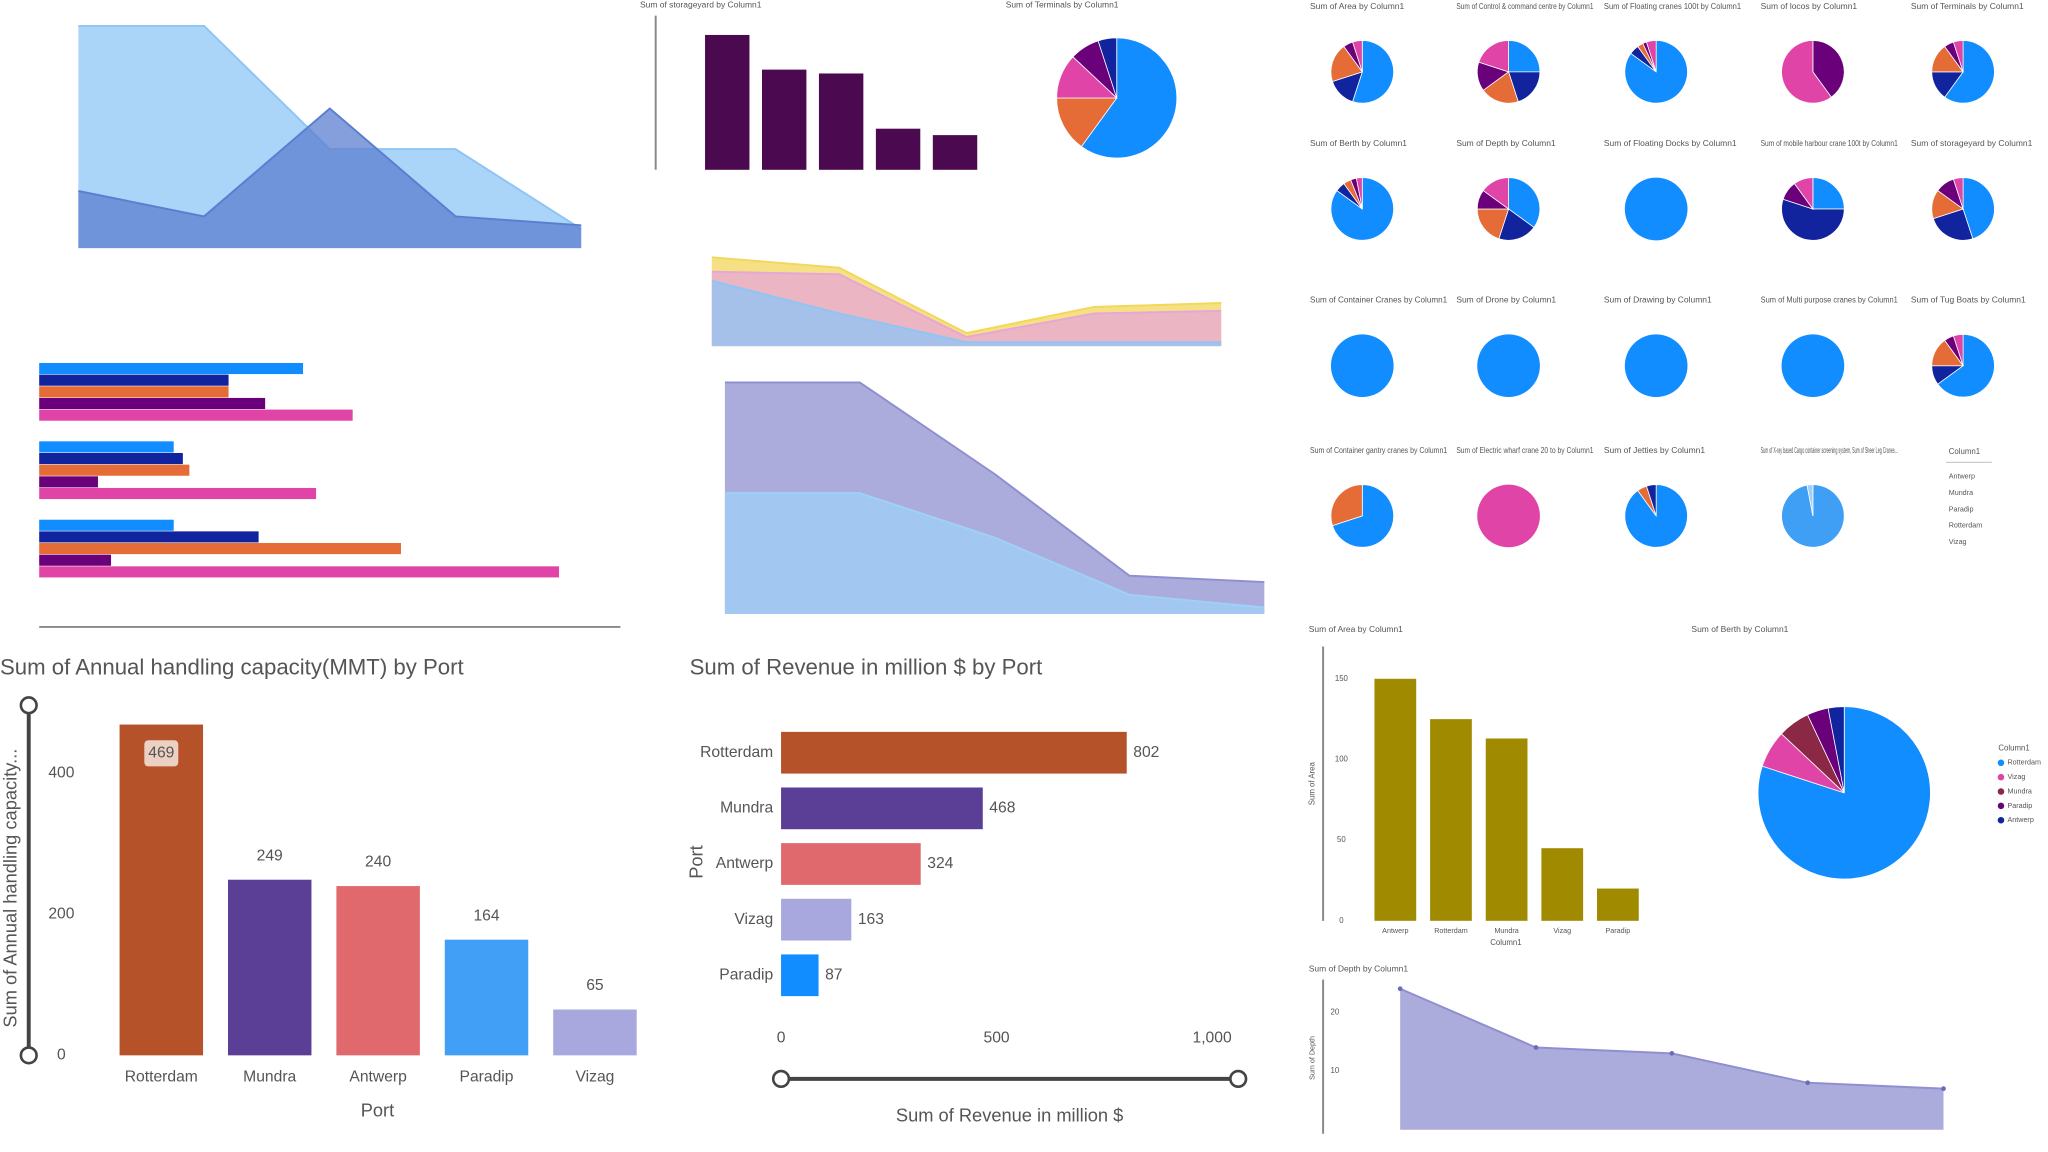  Describe the element at coordinates (2017, 777) in the screenshot. I see `legend-label: Vizag` at that location.